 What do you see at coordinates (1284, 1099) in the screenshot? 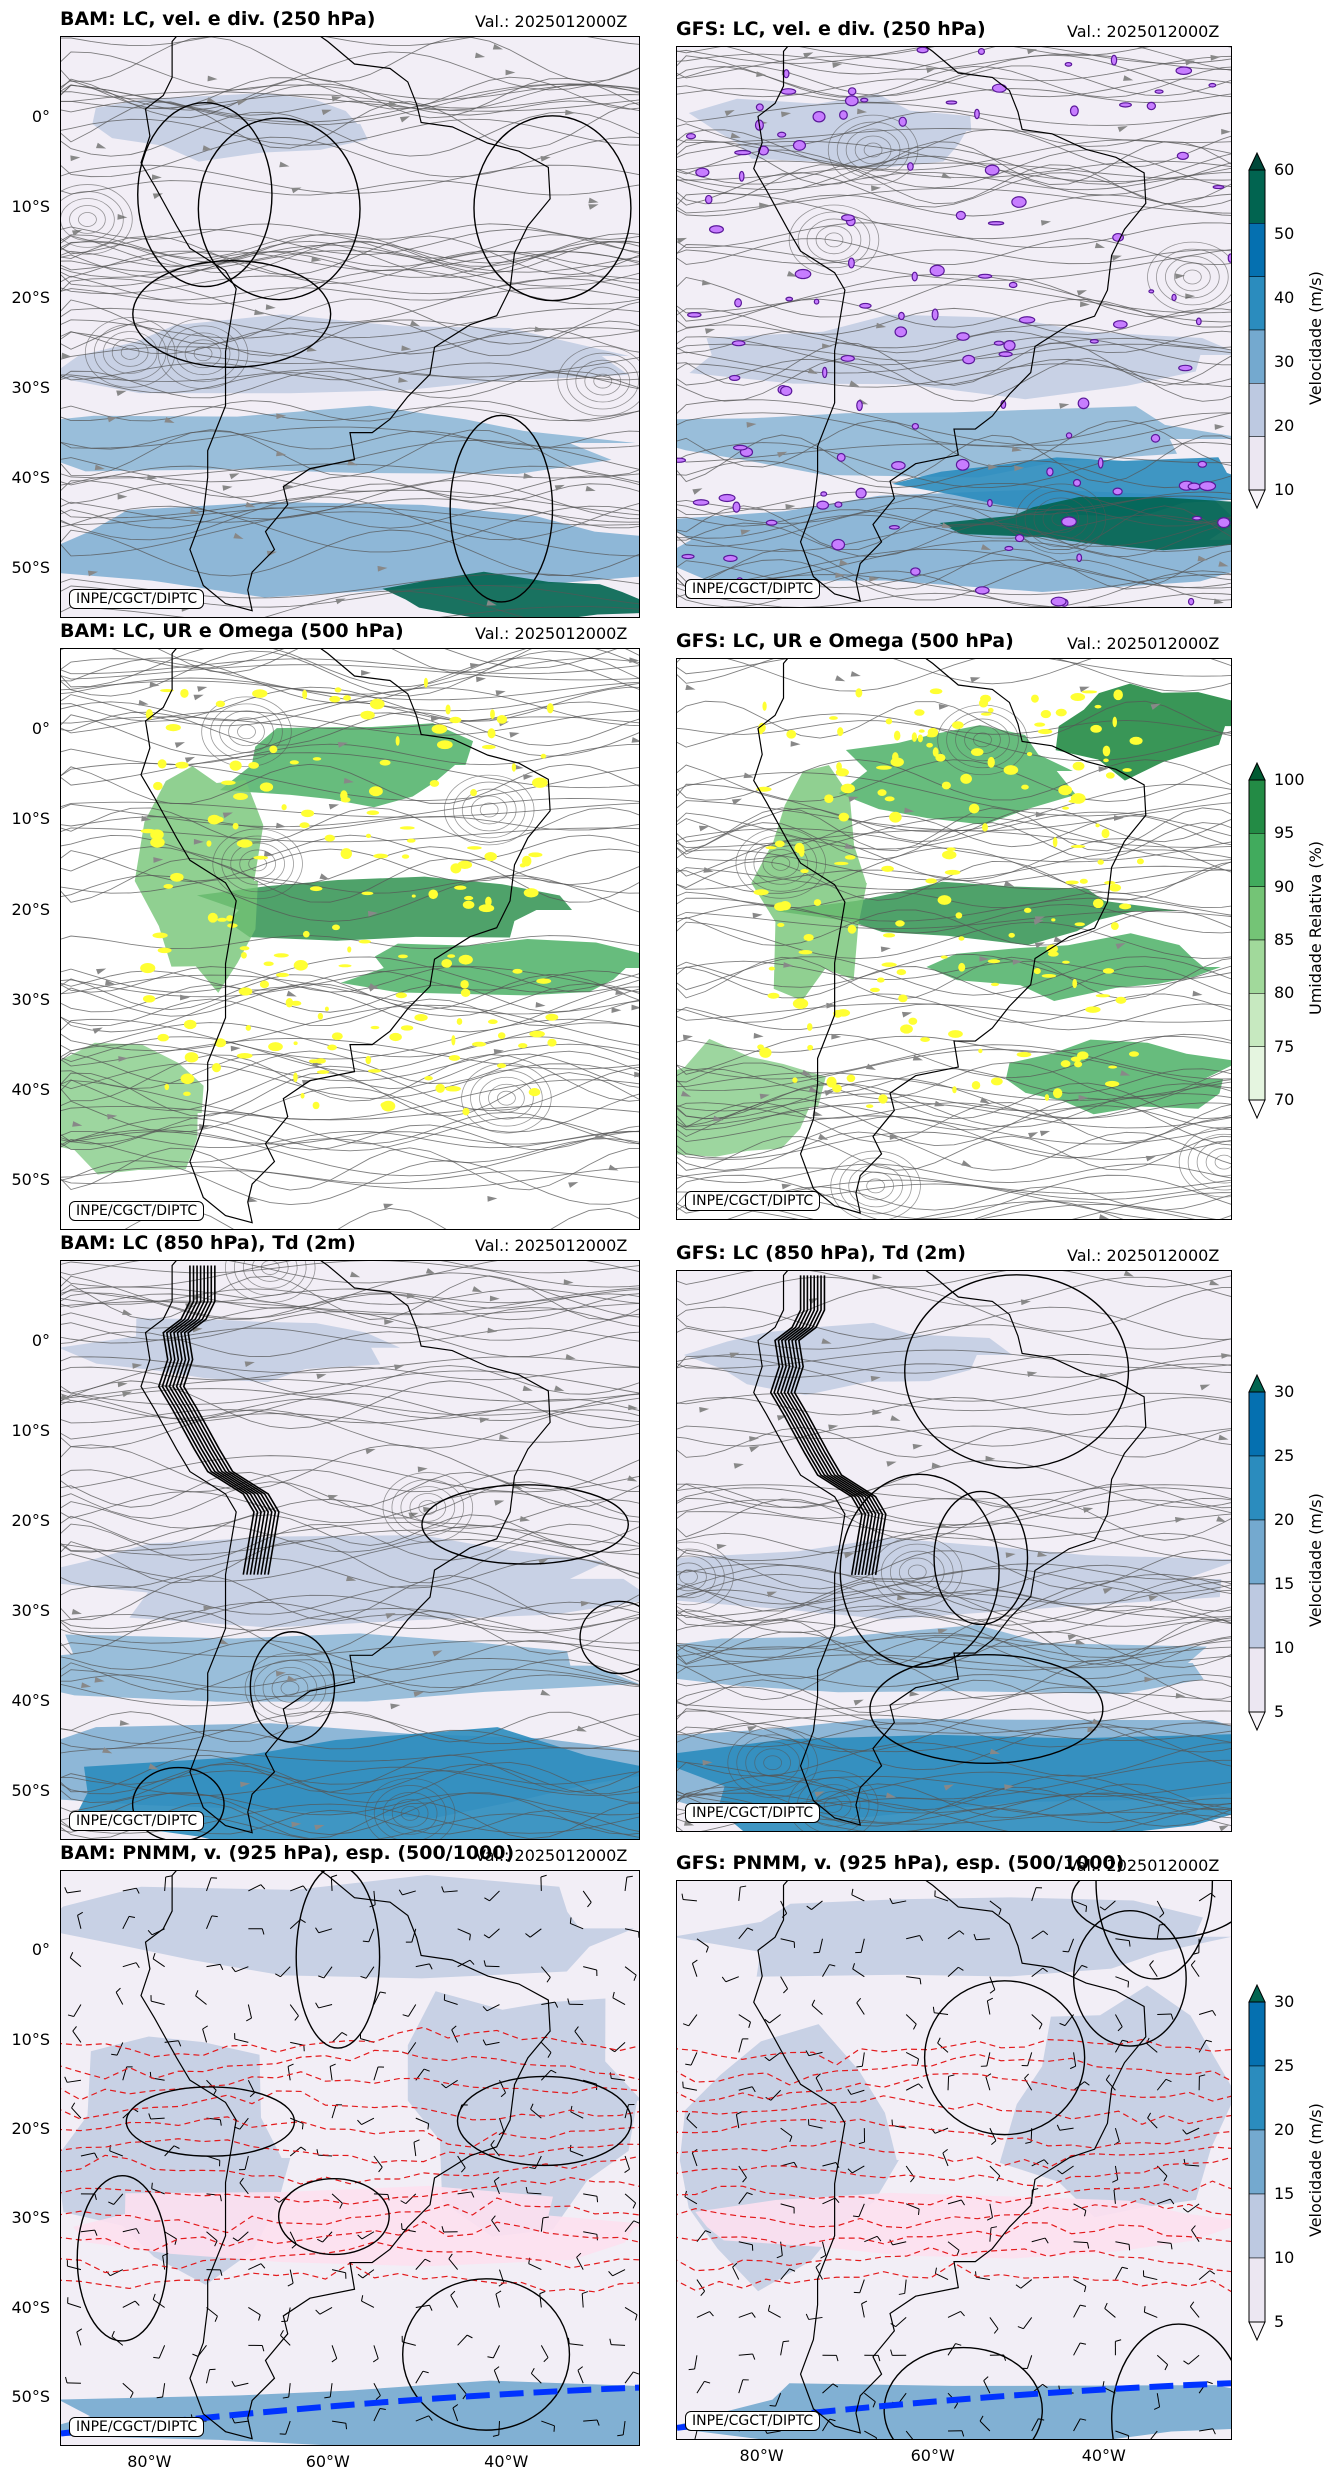
I see `colorbar-tick: 70` at bounding box center [1284, 1099].